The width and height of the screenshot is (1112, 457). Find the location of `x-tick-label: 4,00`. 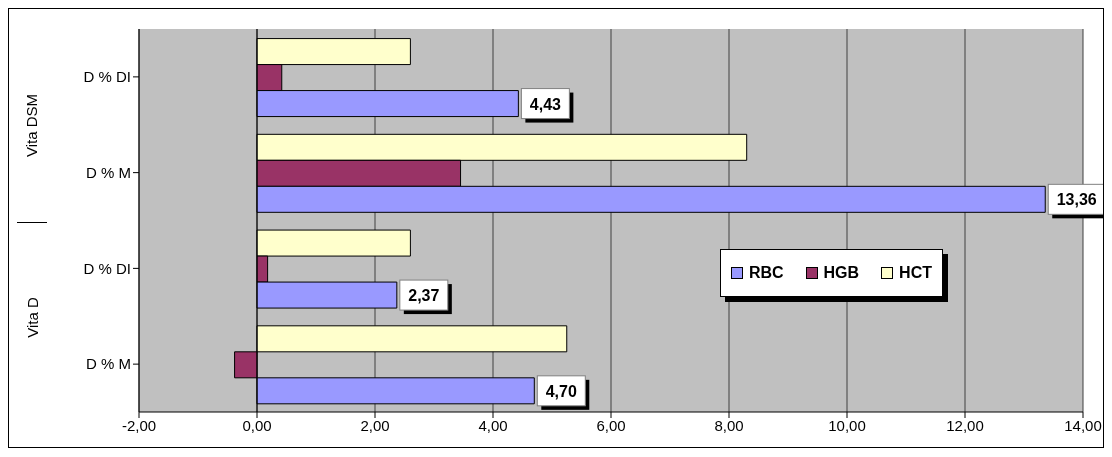

x-tick-label: 4,00 is located at coordinates (493, 425).